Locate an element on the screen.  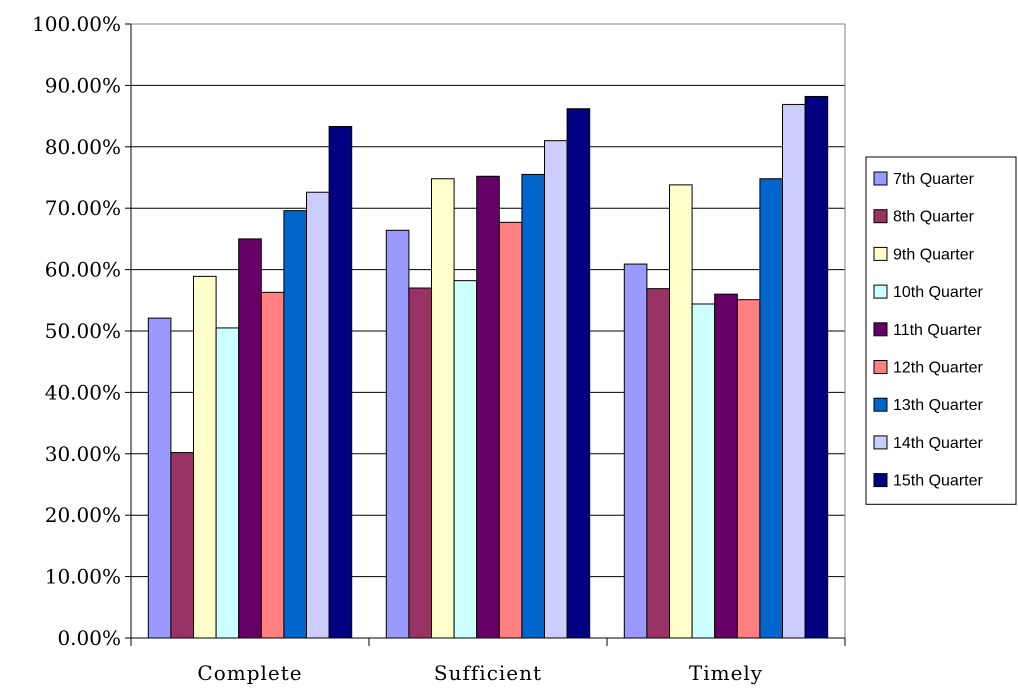
legend-label: 9th Quarter is located at coordinates (934, 254).